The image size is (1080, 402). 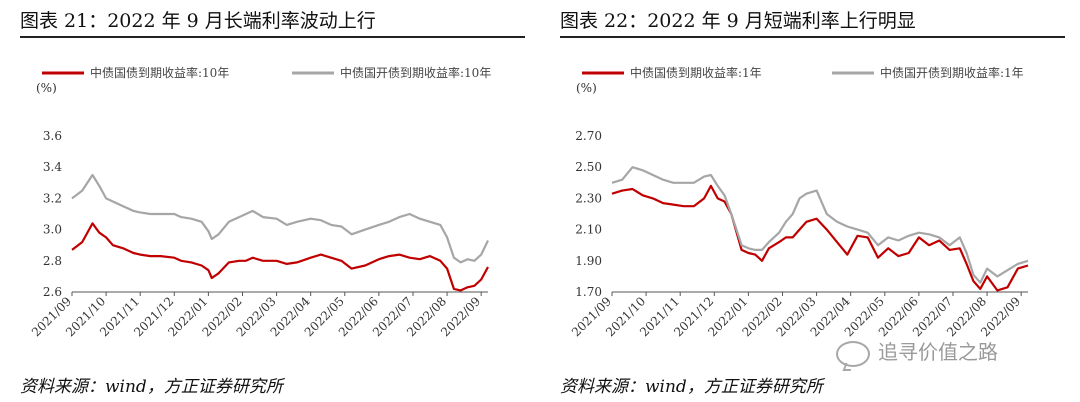 I want to click on y-tick-label: 3.4, so click(x=52, y=167).